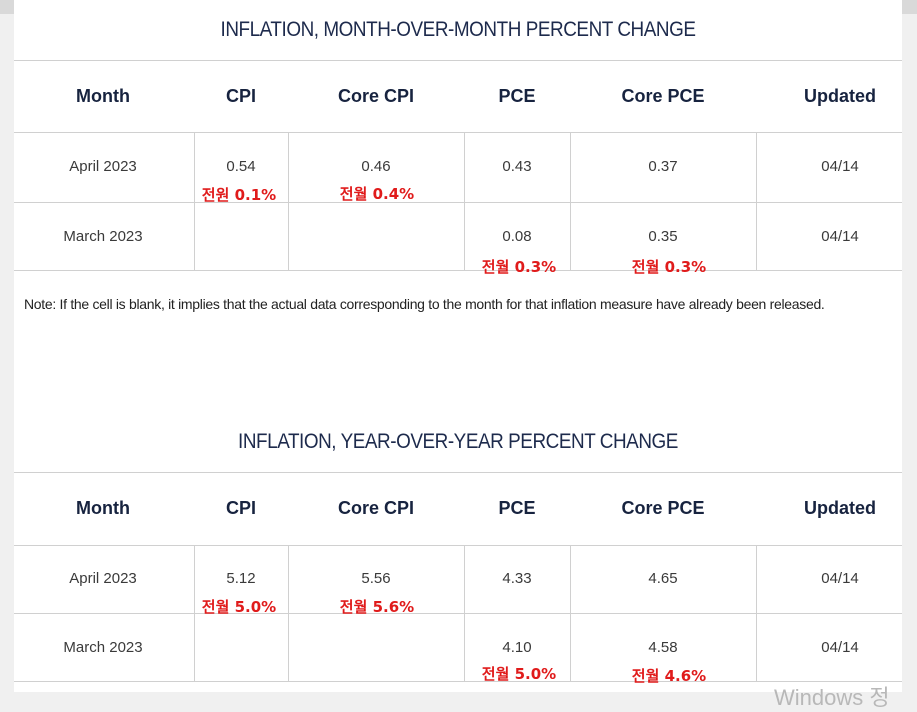  What do you see at coordinates (669, 676) in the screenshot?
I see `yoy-r2-core-pce-annotation: 전월 4.6%` at bounding box center [669, 676].